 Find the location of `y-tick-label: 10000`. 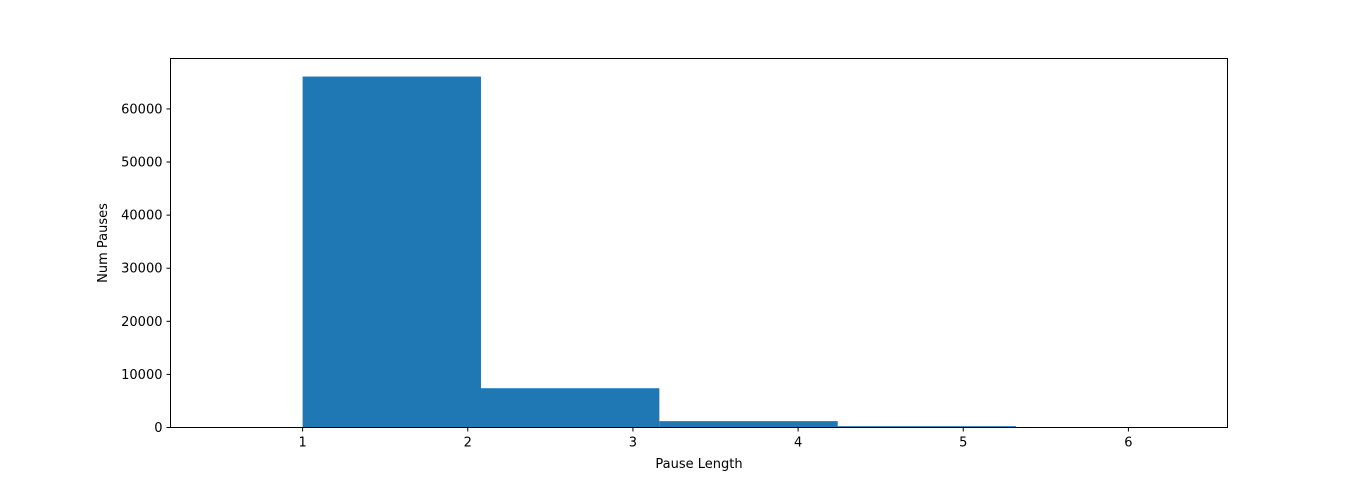

y-tick-label: 10000 is located at coordinates (141, 375).